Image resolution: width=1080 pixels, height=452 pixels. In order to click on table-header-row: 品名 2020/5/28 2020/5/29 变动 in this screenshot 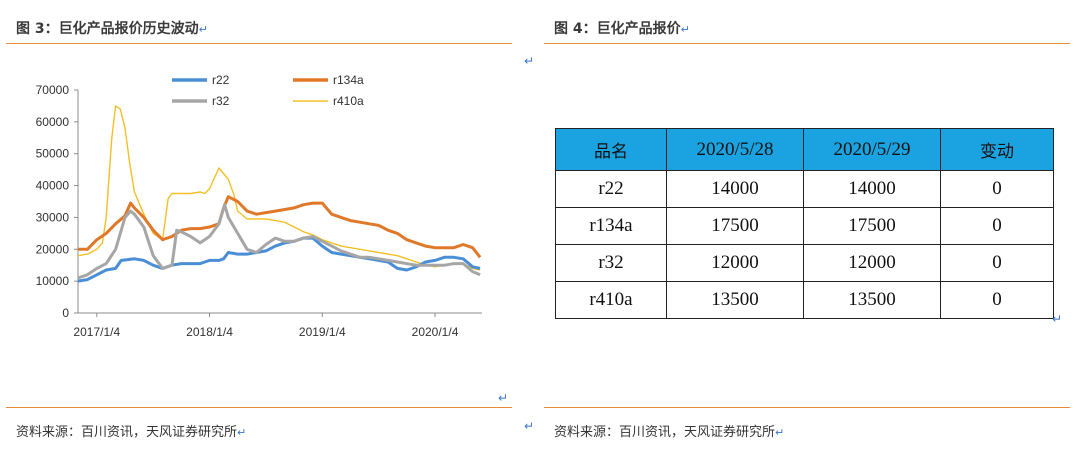, I will do `click(804, 149)`.